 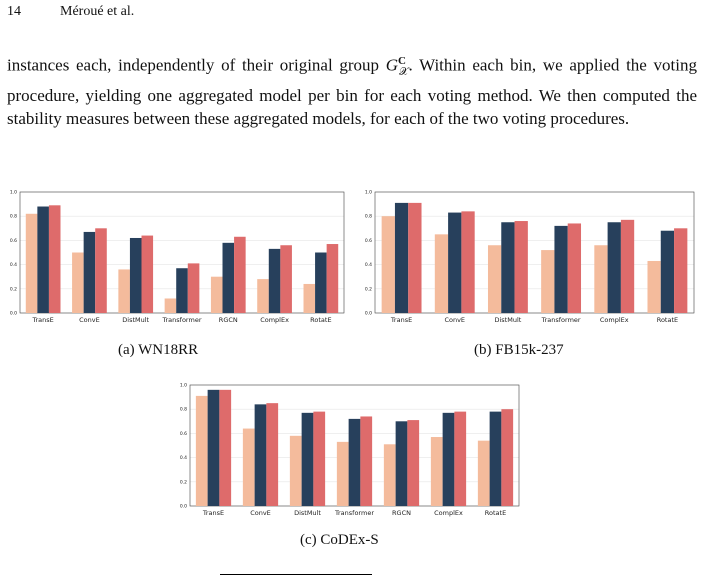 I want to click on math-sup: C, so click(x=402, y=61).